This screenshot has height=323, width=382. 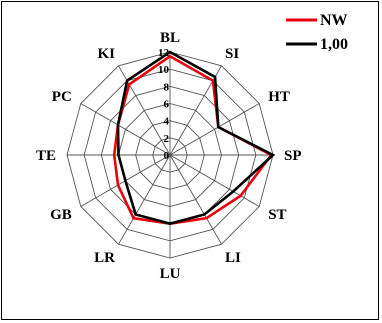 I want to click on legend-label: 1,00, so click(x=334, y=44).